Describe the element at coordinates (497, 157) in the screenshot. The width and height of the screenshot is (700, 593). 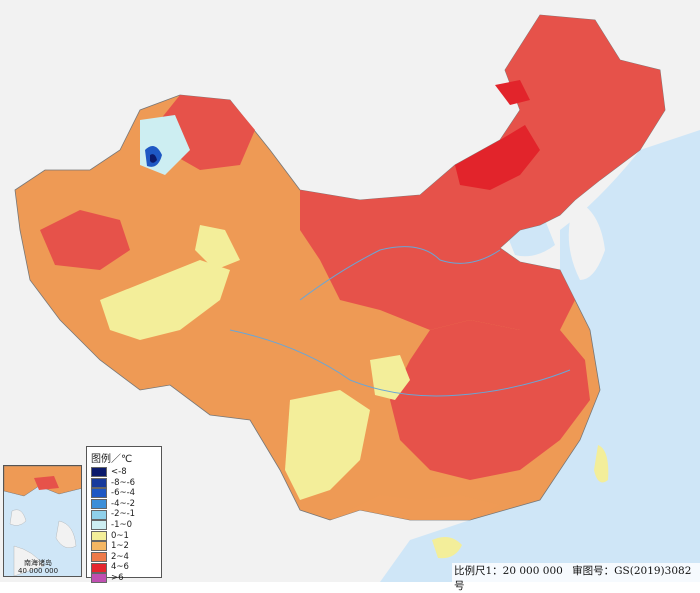
I see `hulunbuir-hot-core` at that location.